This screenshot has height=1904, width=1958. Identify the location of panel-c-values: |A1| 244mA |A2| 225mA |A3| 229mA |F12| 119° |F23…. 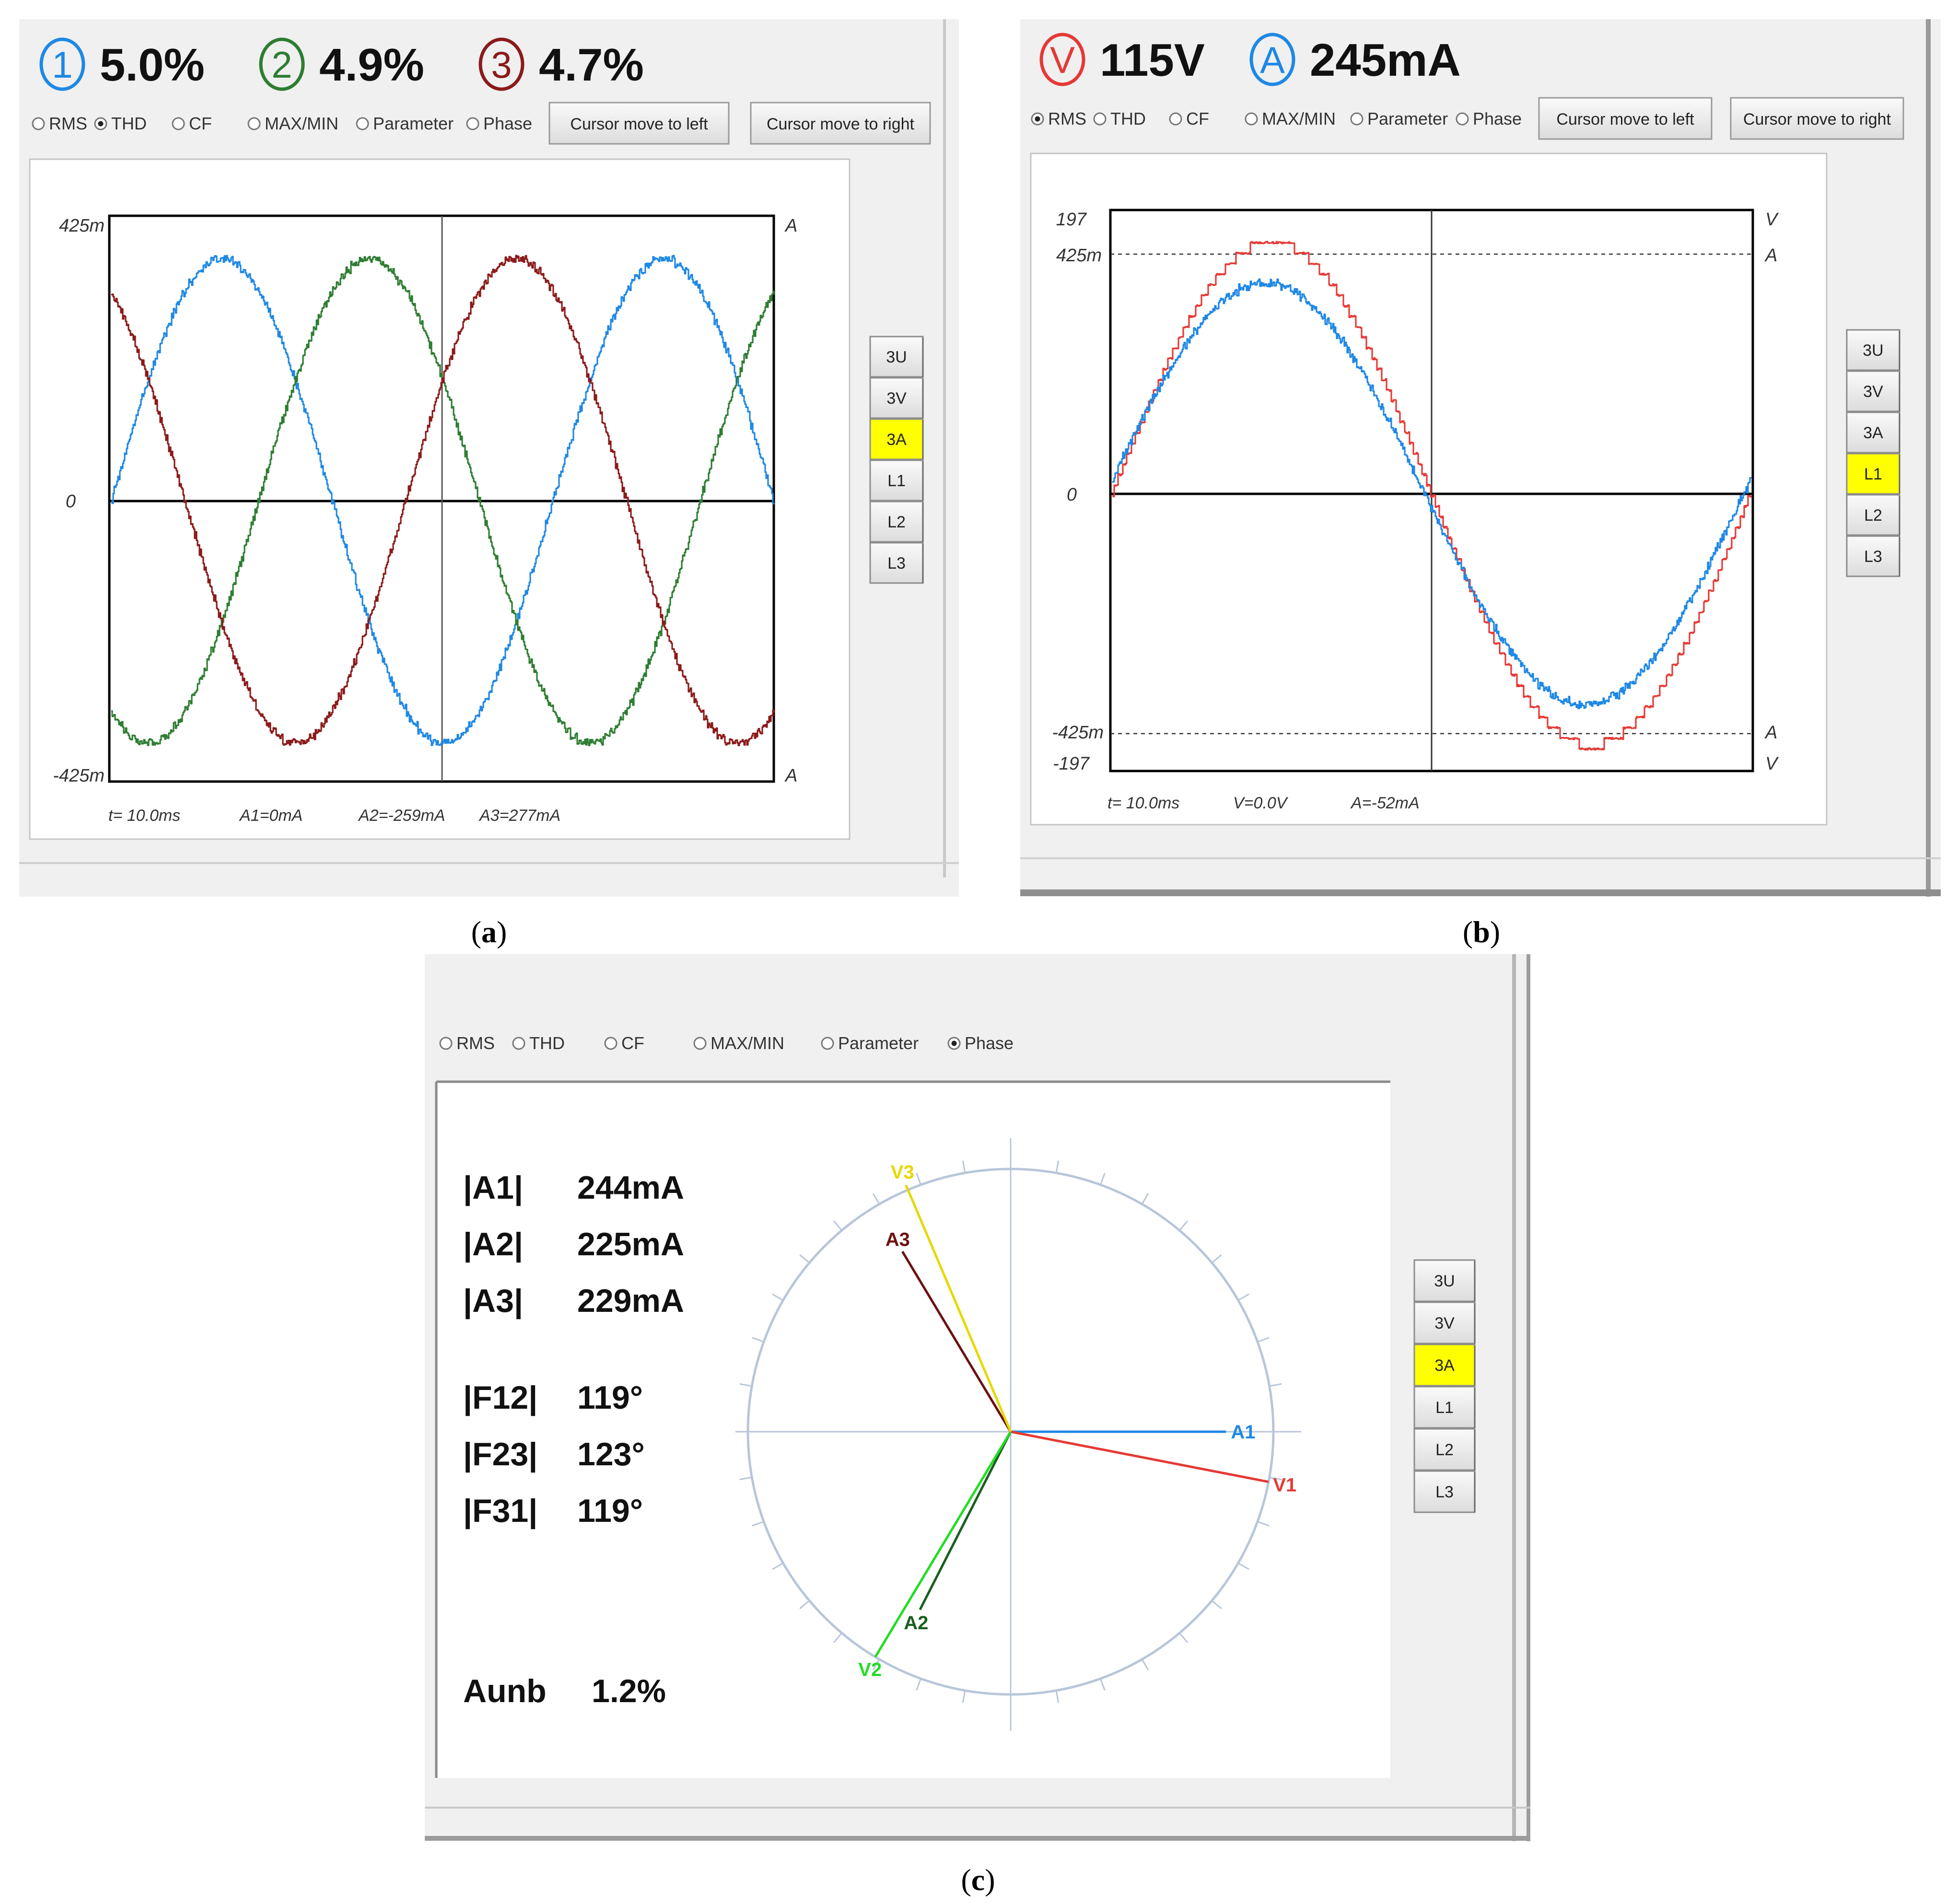
(573, 1439).